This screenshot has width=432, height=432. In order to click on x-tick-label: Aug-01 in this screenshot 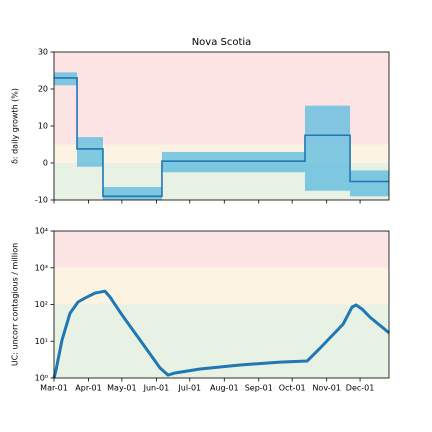, I will do `click(224, 388)`.